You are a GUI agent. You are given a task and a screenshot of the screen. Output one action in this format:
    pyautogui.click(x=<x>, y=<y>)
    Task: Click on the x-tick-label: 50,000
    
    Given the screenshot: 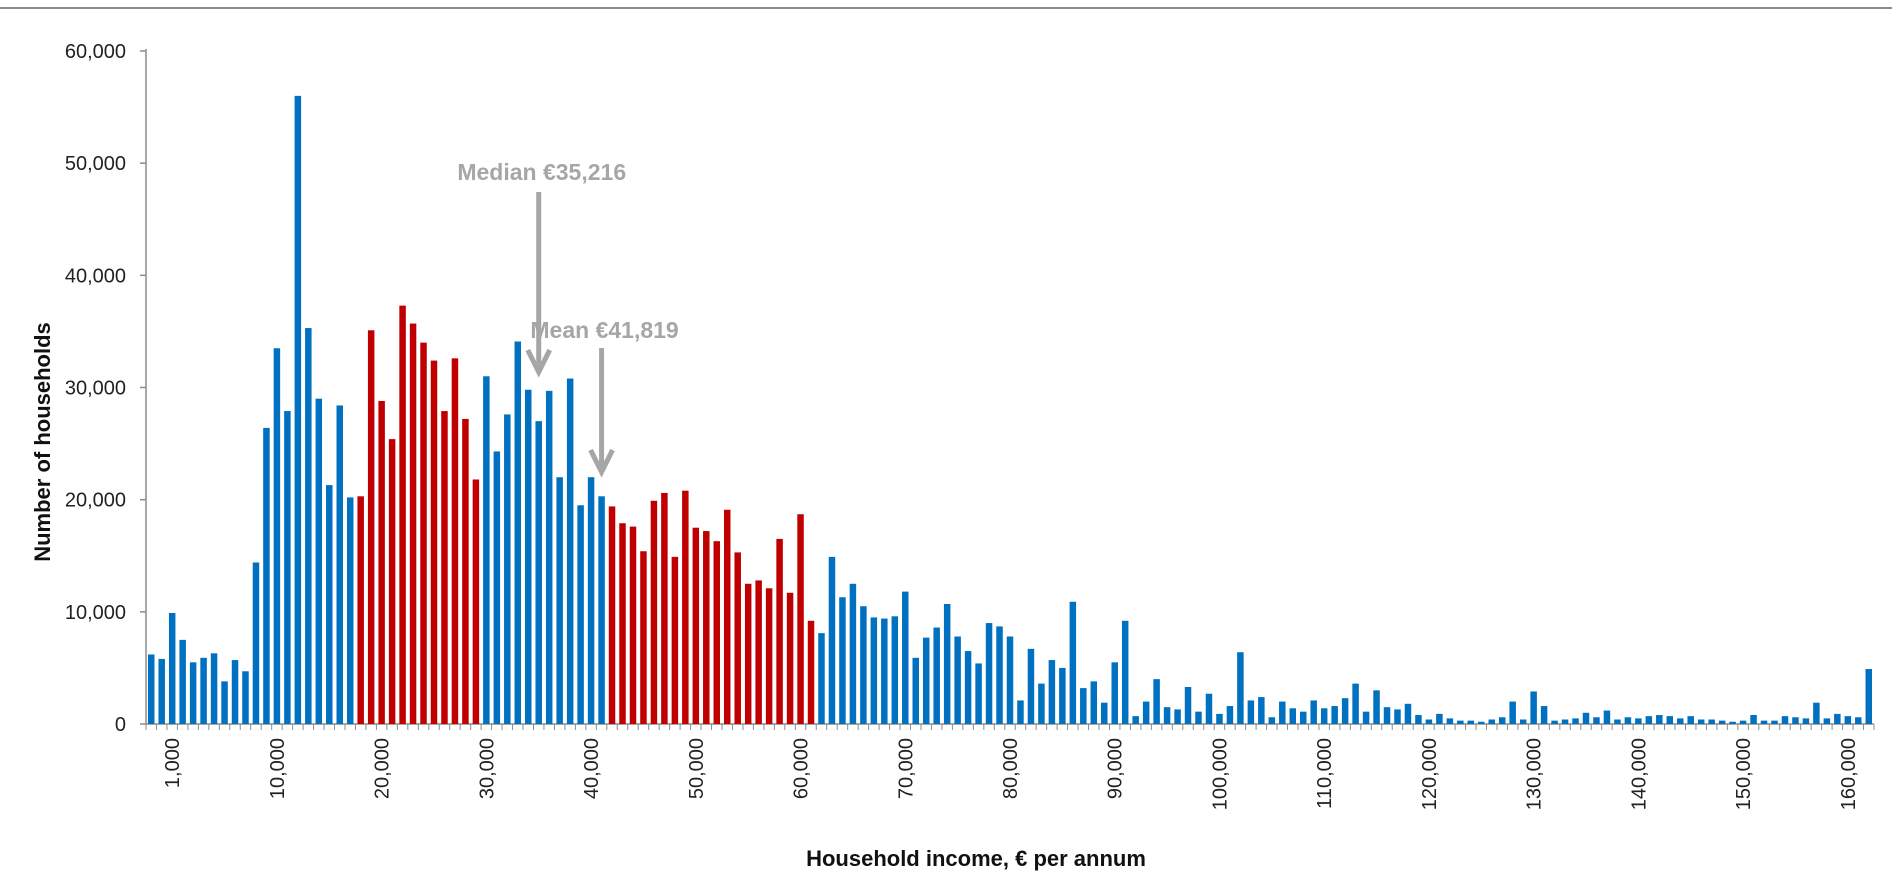 What is the action you would take?
    pyautogui.click(x=697, y=768)
    